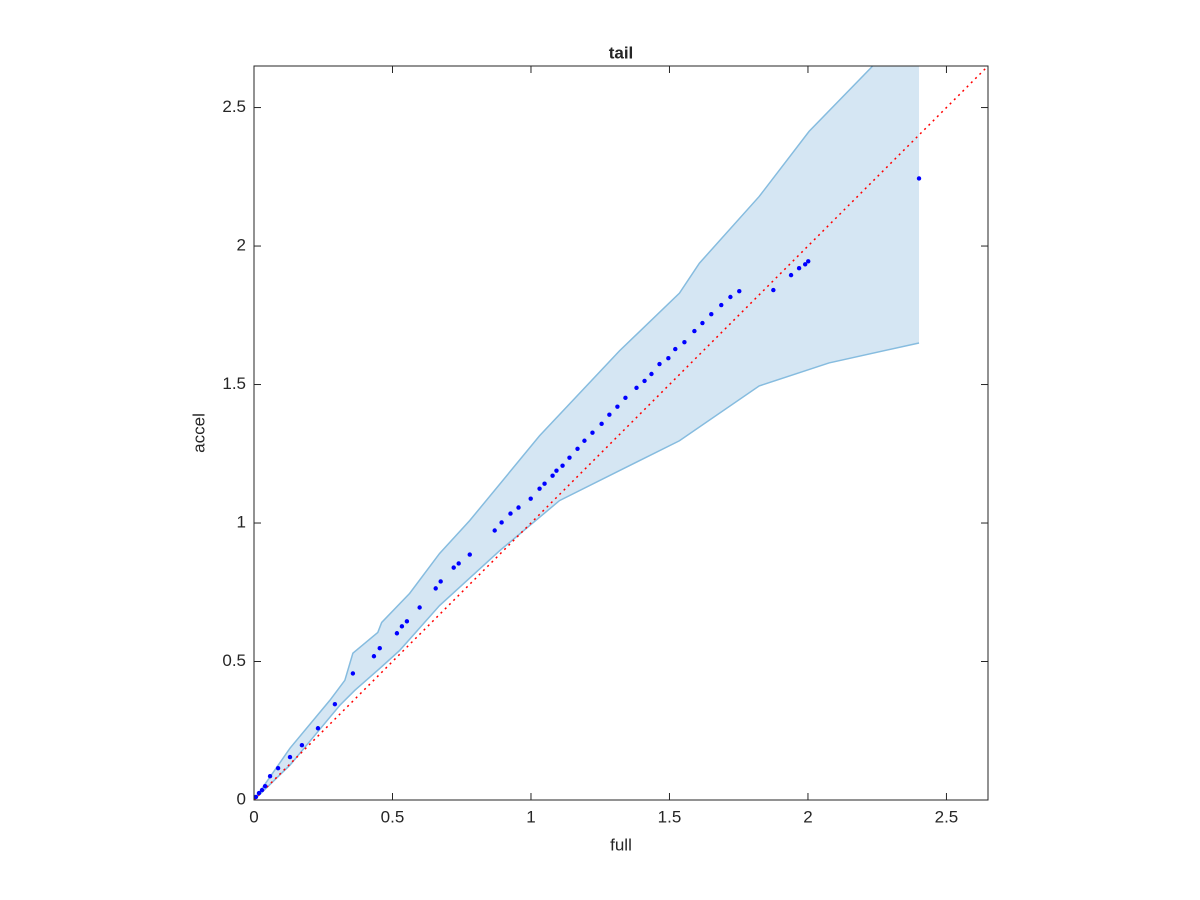  Describe the element at coordinates (621, 844) in the screenshot. I see `x-axis-label: full` at that location.